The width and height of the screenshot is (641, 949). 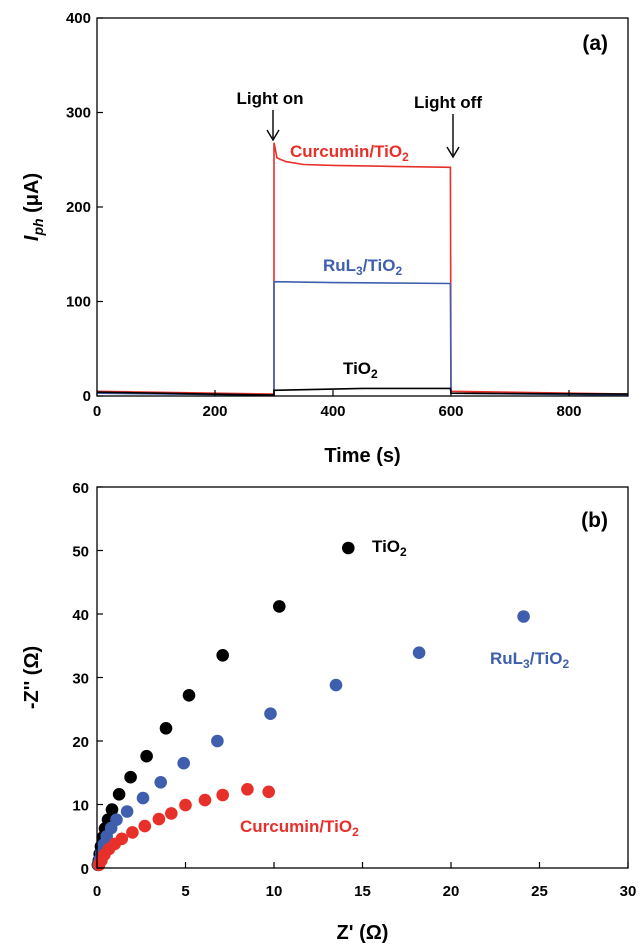 What do you see at coordinates (185, 891) in the screenshot?
I see `x-tick-label: 5` at bounding box center [185, 891].